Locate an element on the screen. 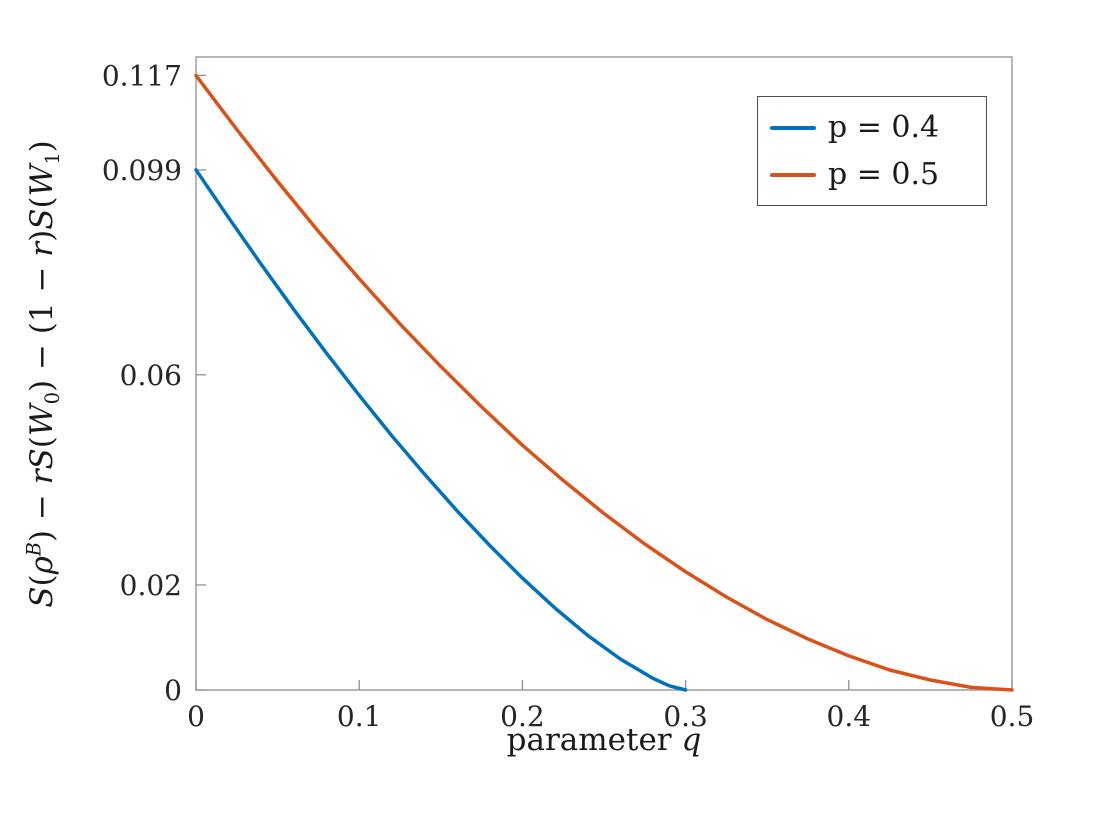  legend-entry: p = 0.5 is located at coordinates (872, 174).